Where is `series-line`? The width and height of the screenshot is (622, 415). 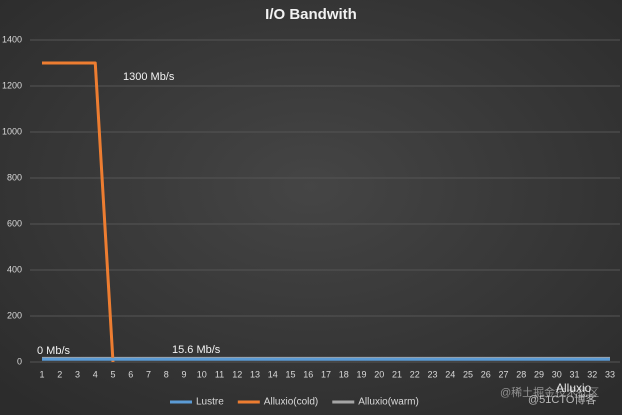 series-line is located at coordinates (78, 212).